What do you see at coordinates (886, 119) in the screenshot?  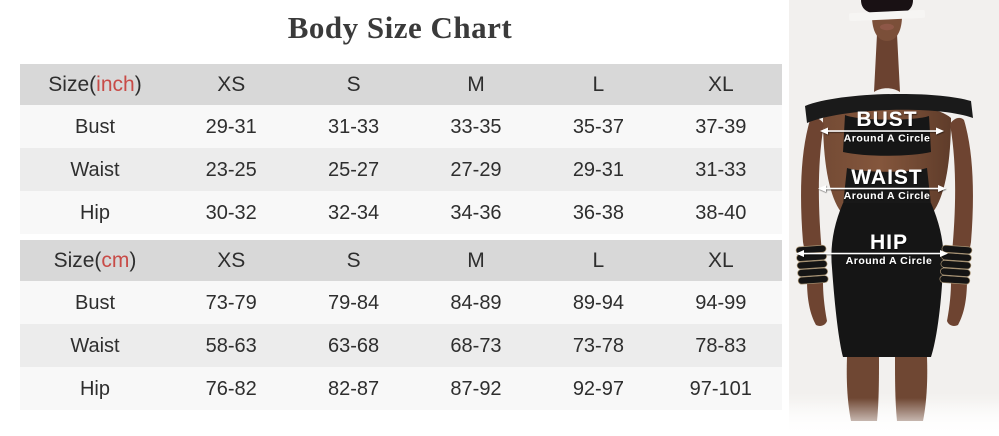 I see `bust-label: BUST` at bounding box center [886, 119].